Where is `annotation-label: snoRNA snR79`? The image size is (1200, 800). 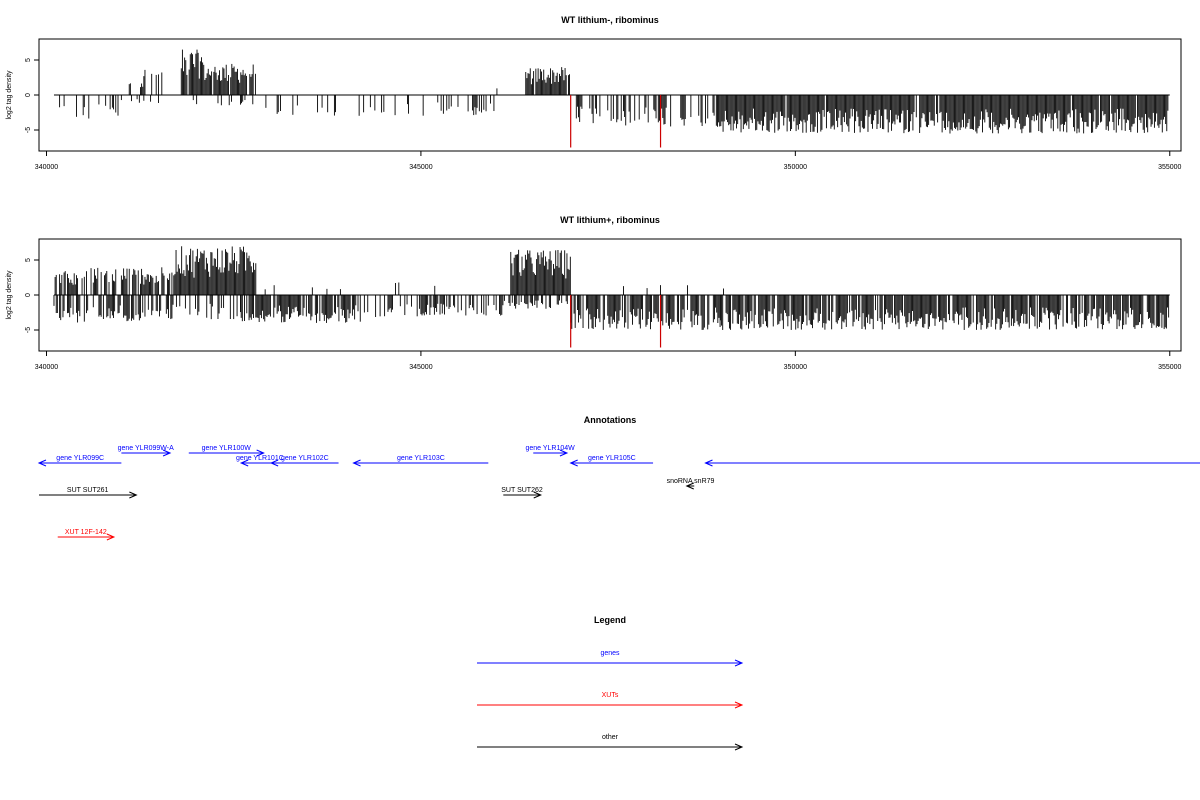 annotation-label: snoRNA snR79 is located at coordinates (691, 481).